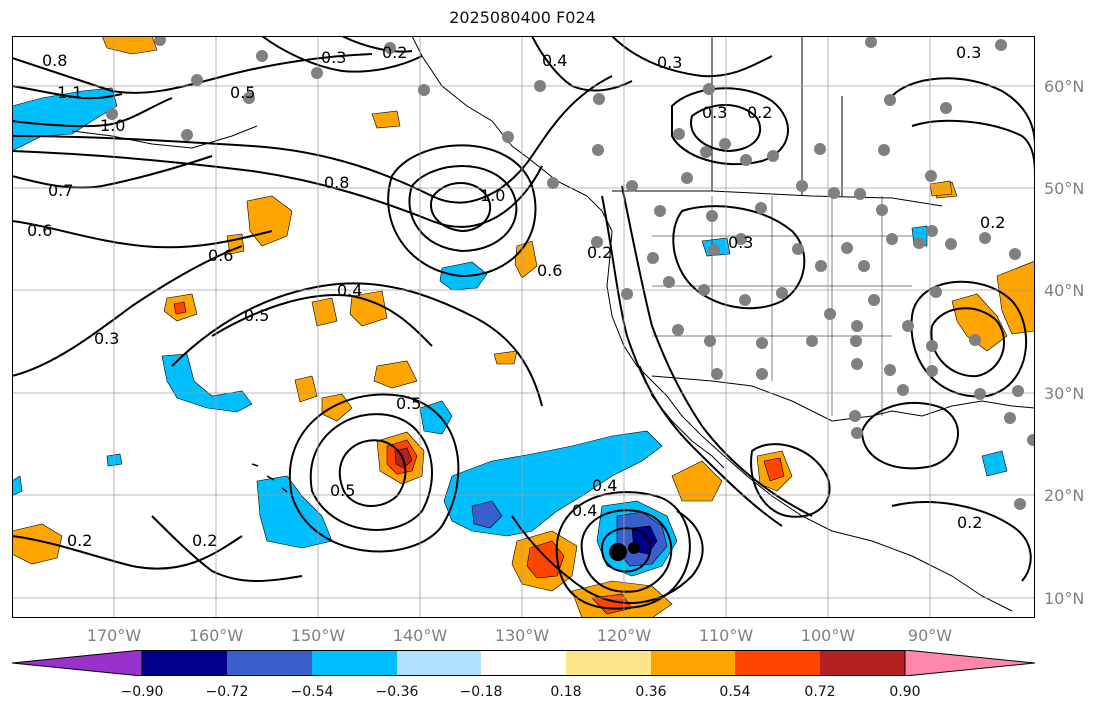 The width and height of the screenshot is (1105, 712). What do you see at coordinates (961, 541) in the screenshot?
I see `contour-0.2-carib` at bounding box center [961, 541].